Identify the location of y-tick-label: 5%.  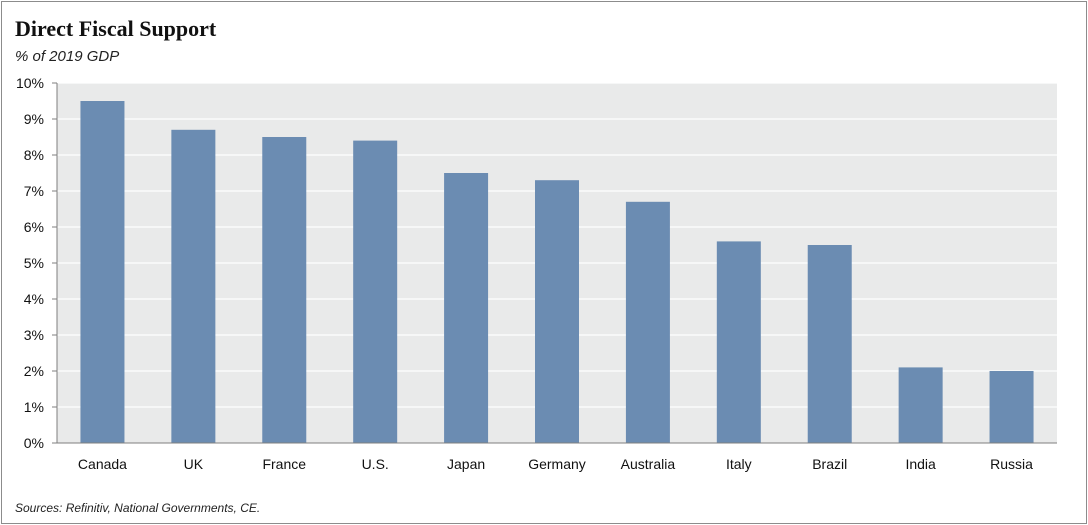
(34, 263).